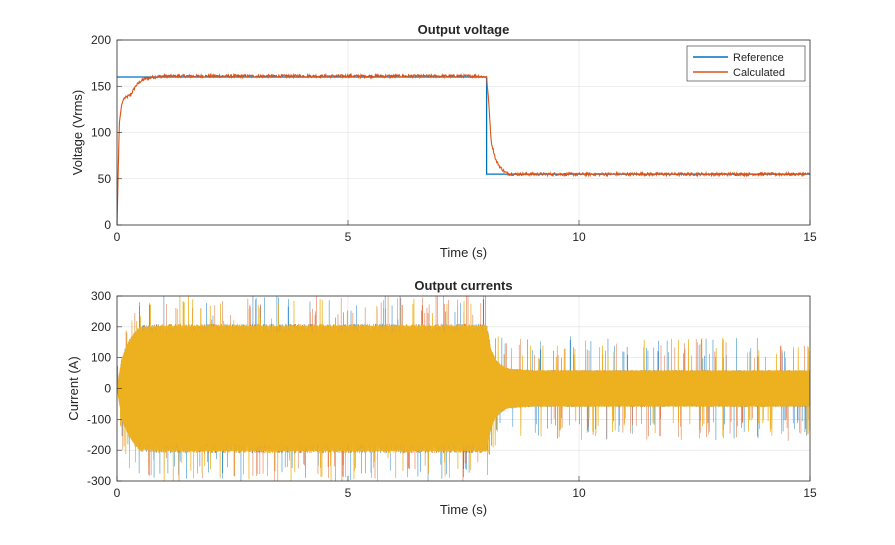 Image resolution: width=895 pixels, height=545 pixels. I want to click on voltage-x-tick-label: 5, so click(348, 237).